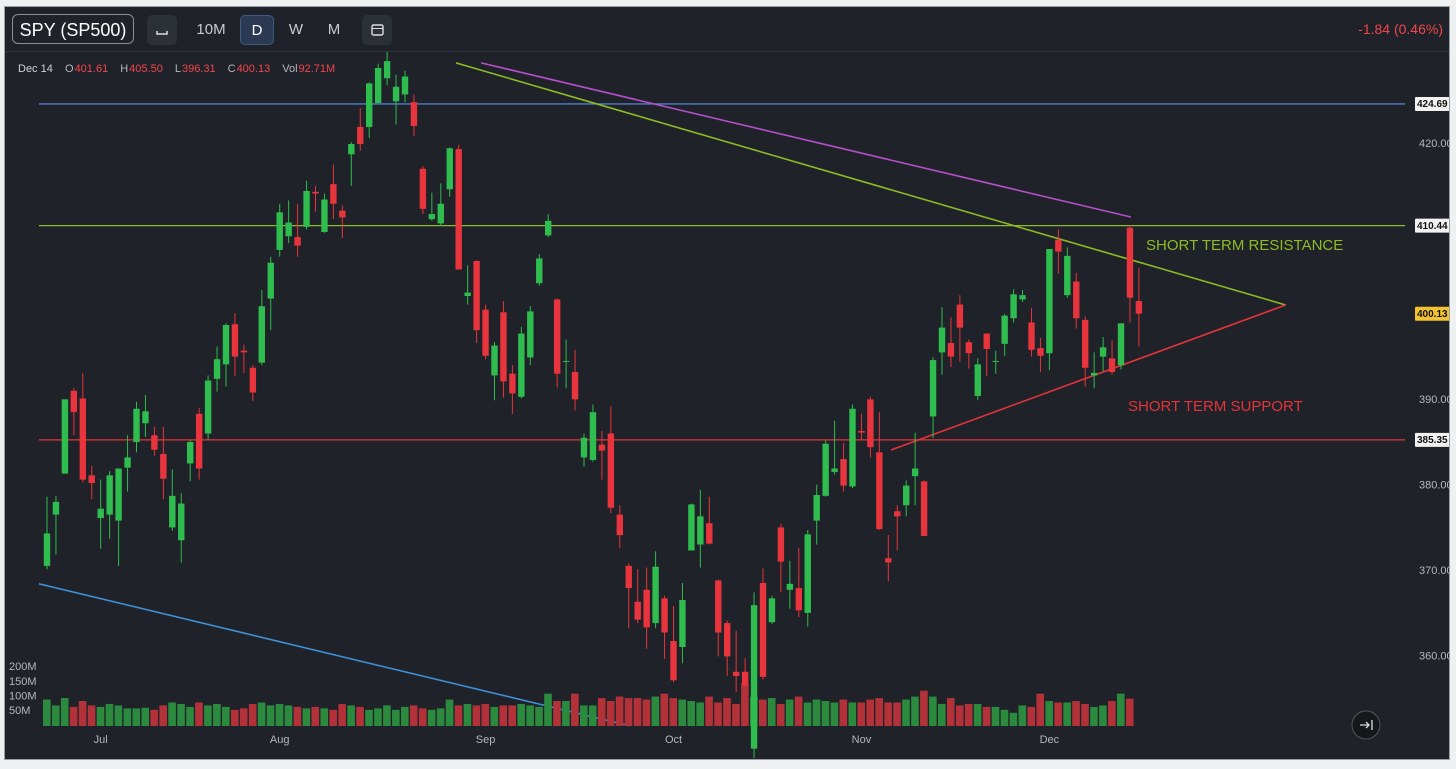 This screenshot has width=1456, height=769. I want to click on scroll-button, so click(1366, 725).